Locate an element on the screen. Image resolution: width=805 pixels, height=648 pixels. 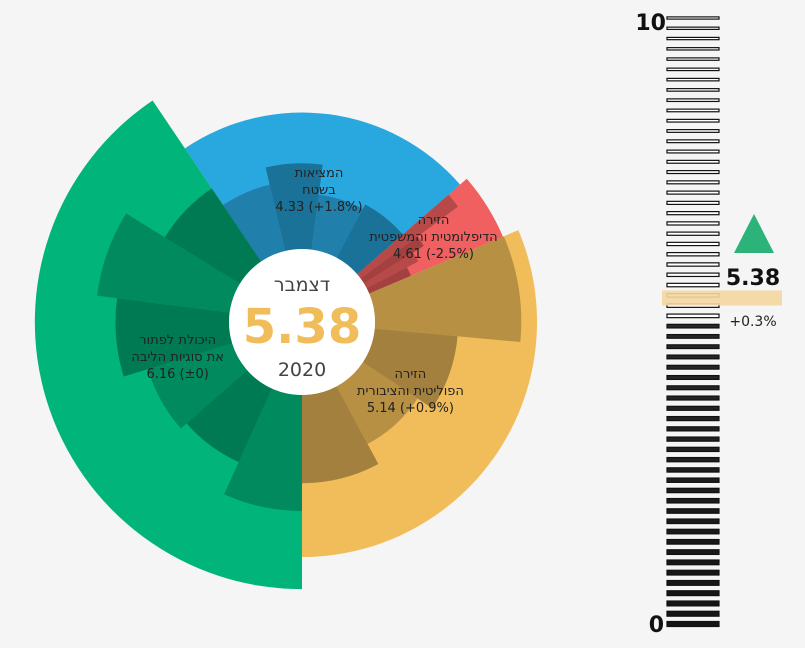
segment-label-diplomatic: הזירה הדיפלומטית והמשפטית 4.61 (-2.5%) is located at coordinates (433, 237).